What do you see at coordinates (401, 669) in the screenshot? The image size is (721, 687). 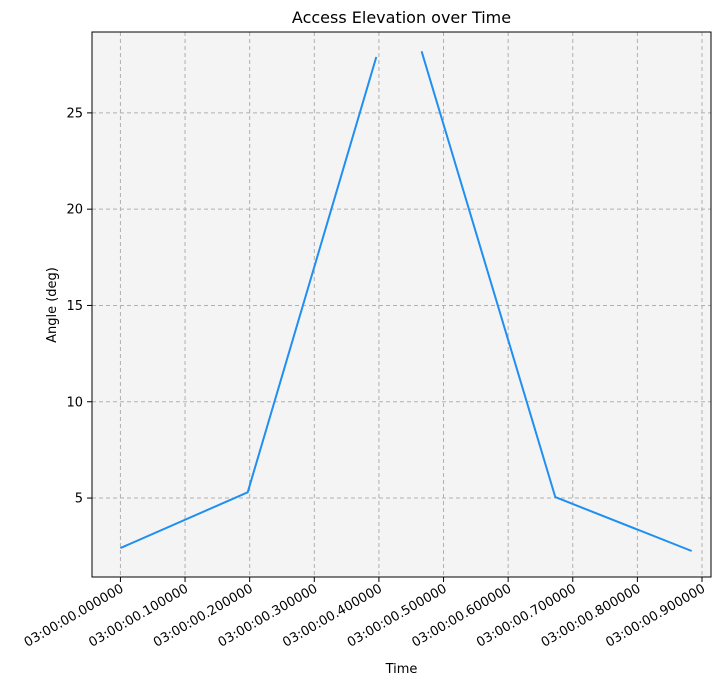 I see `x-axis-label: Time` at bounding box center [401, 669].